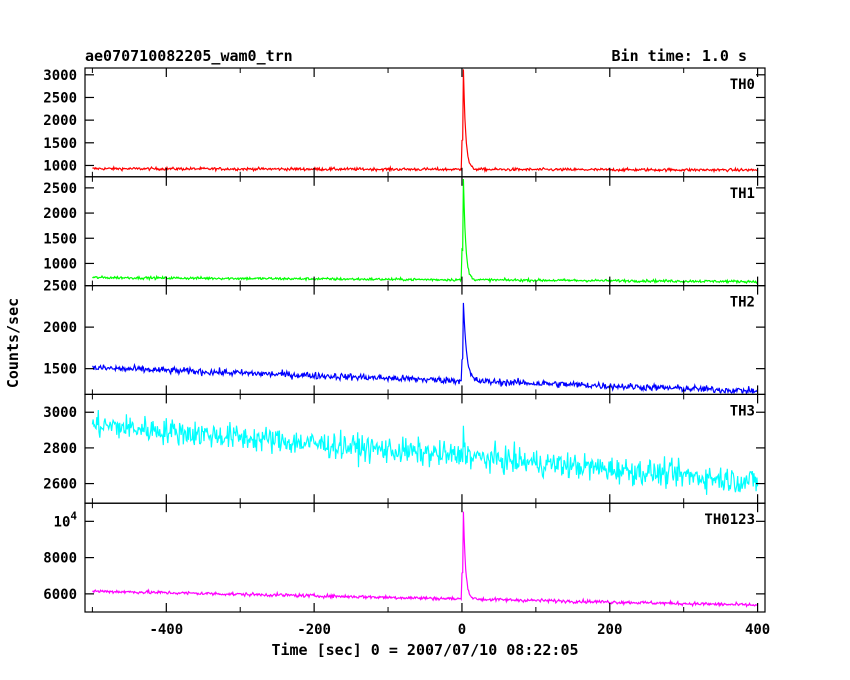  I want to click on x-tick-label: 200, so click(609, 630).